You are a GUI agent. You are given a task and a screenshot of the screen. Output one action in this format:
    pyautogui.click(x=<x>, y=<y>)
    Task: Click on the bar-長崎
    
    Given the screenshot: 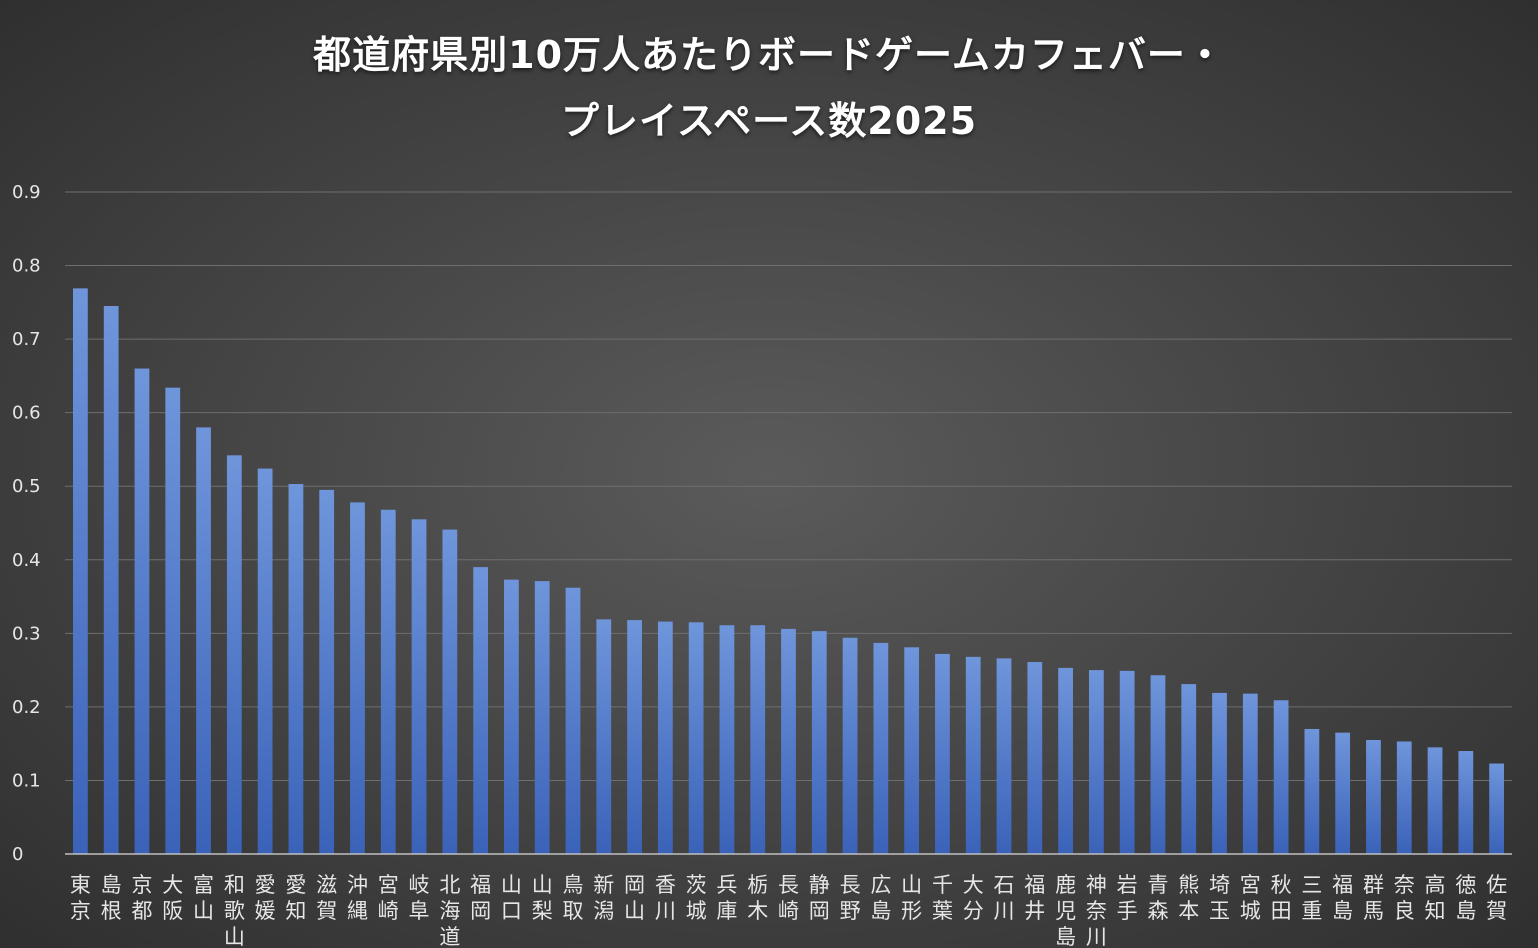 What is the action you would take?
    pyautogui.click(x=788, y=741)
    